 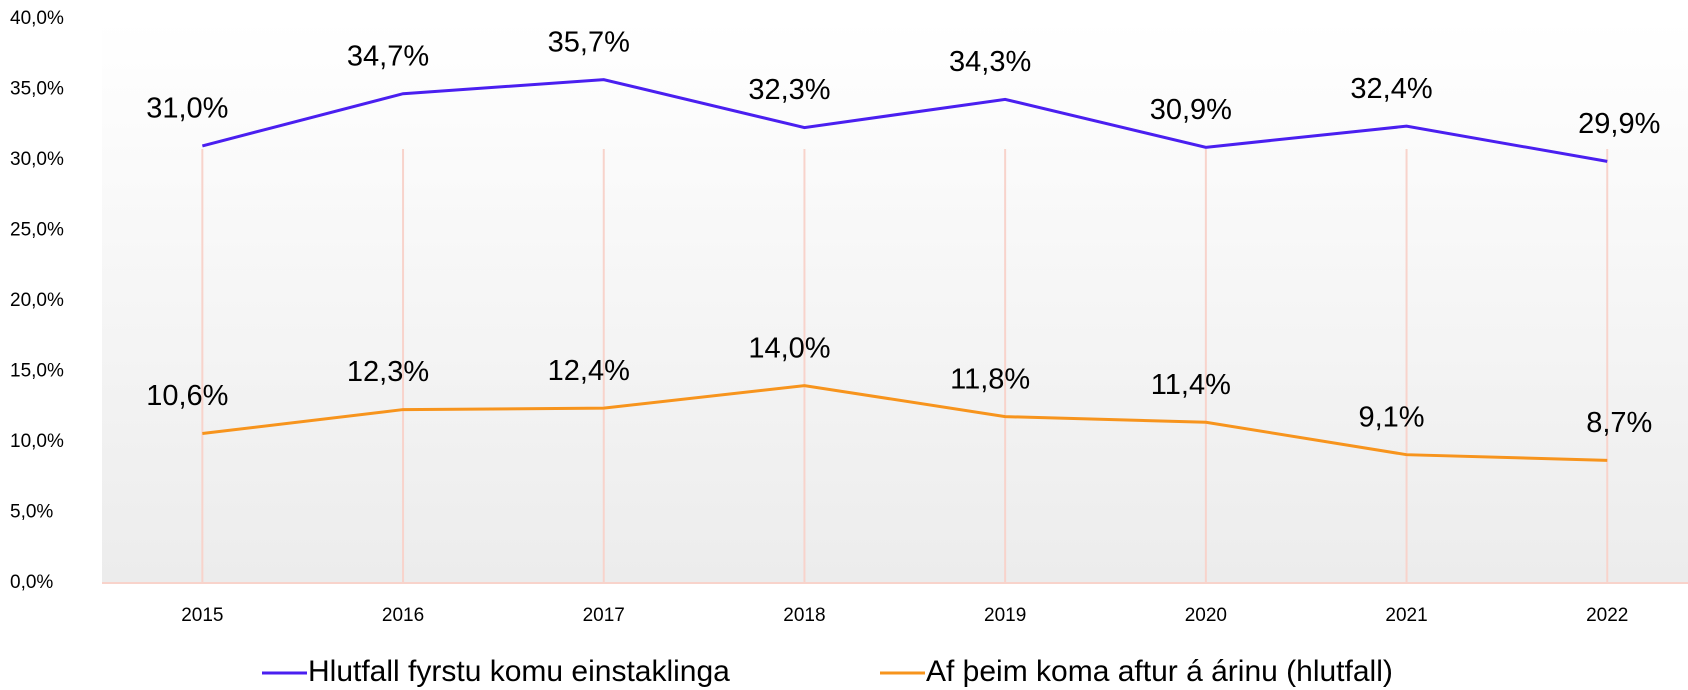 I want to click on x-tick-label: 2015, so click(x=202, y=615).